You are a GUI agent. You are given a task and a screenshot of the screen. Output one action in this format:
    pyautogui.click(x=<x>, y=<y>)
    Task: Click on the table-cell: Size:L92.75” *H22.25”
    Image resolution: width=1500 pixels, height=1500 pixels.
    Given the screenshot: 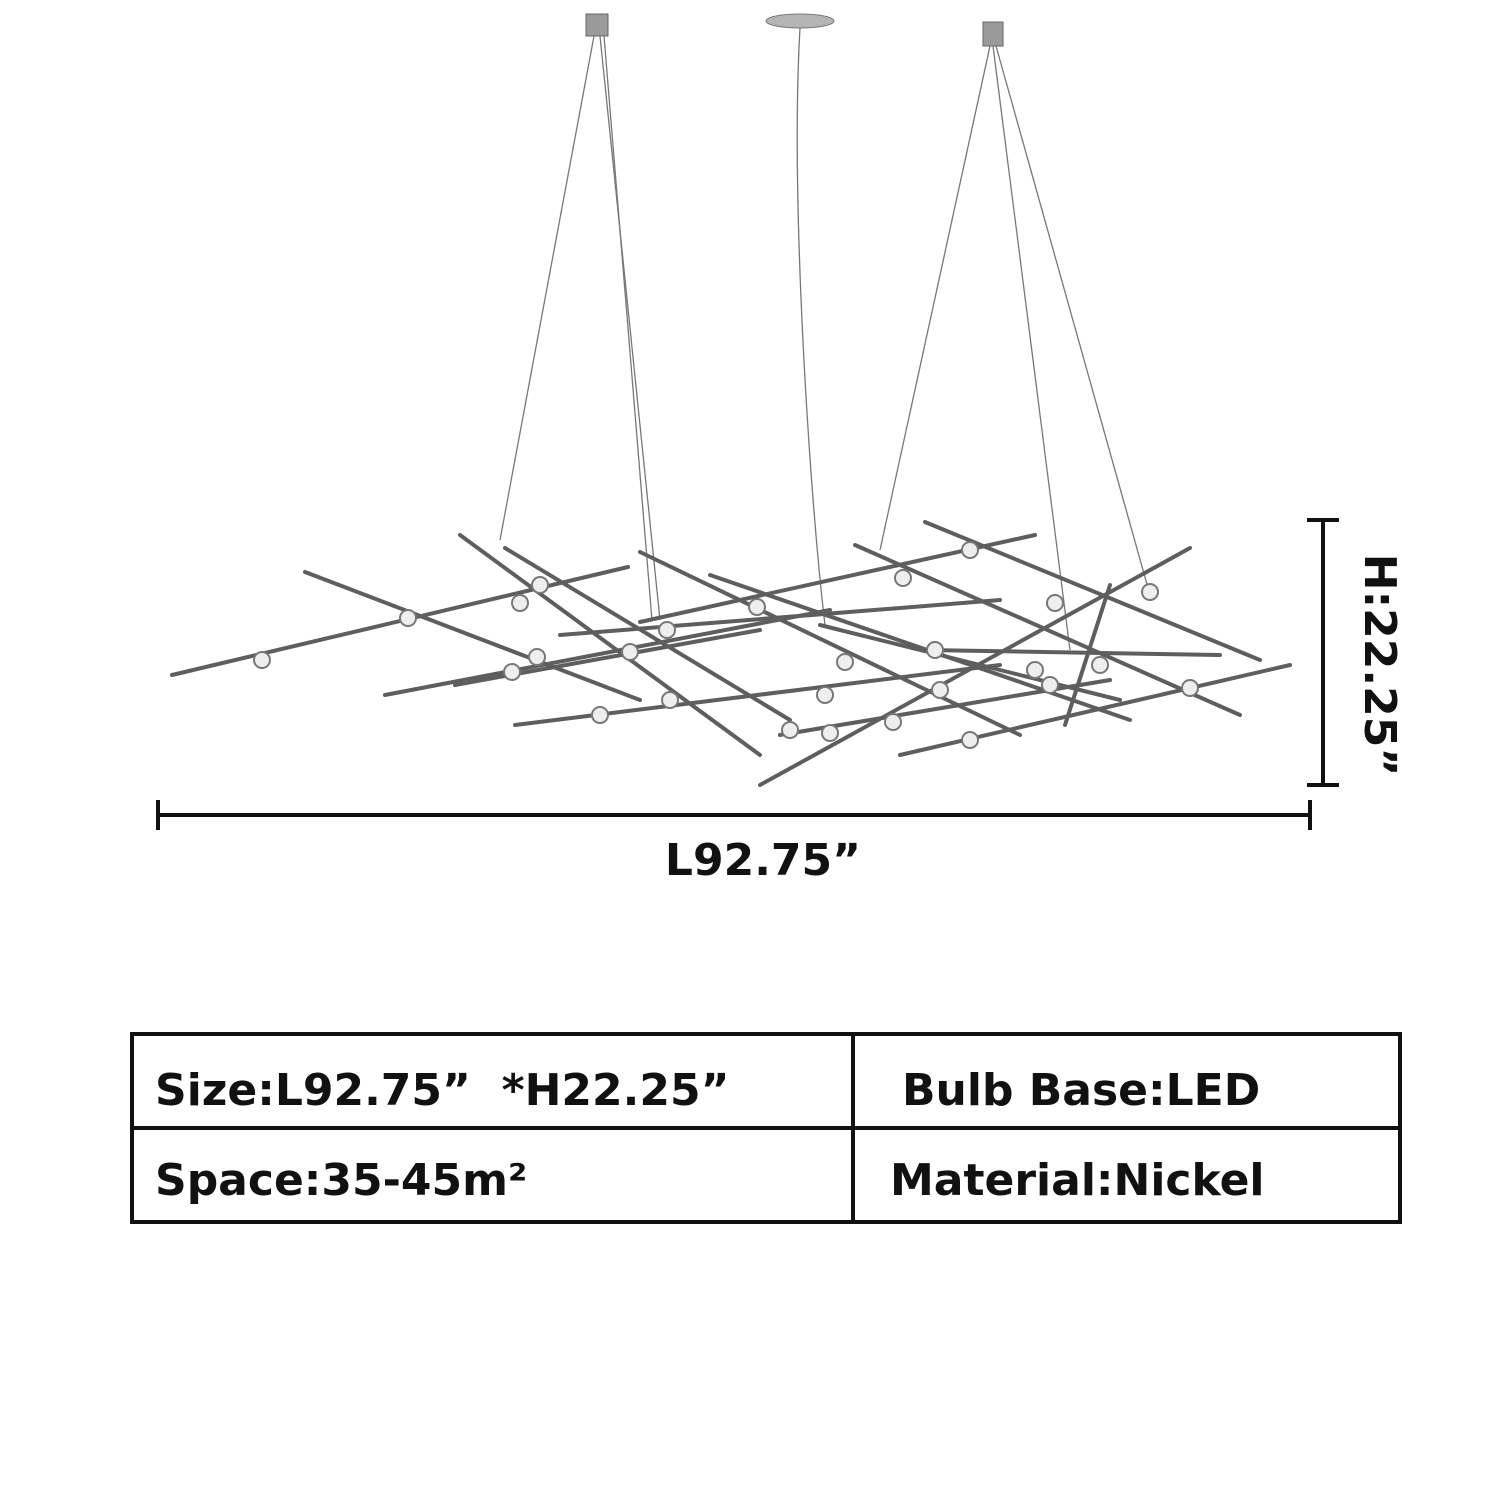 What is the action you would take?
    pyautogui.click(x=442, y=1090)
    